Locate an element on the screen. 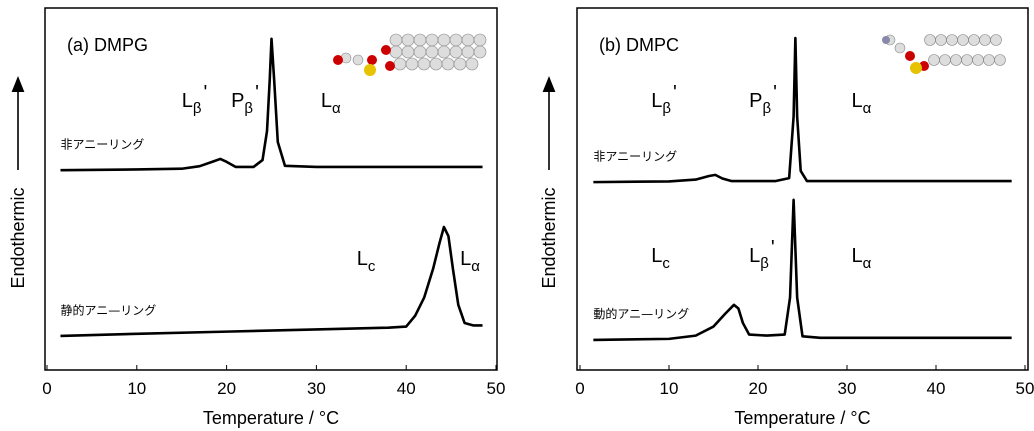 This screenshot has width=1034, height=431. molecule-icon is located at coordinates (669, 54).